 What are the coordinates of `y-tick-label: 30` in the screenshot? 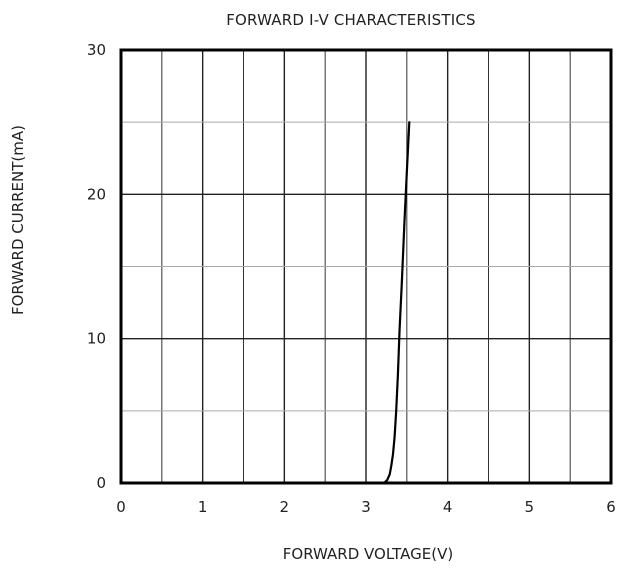 It's located at (96, 50).